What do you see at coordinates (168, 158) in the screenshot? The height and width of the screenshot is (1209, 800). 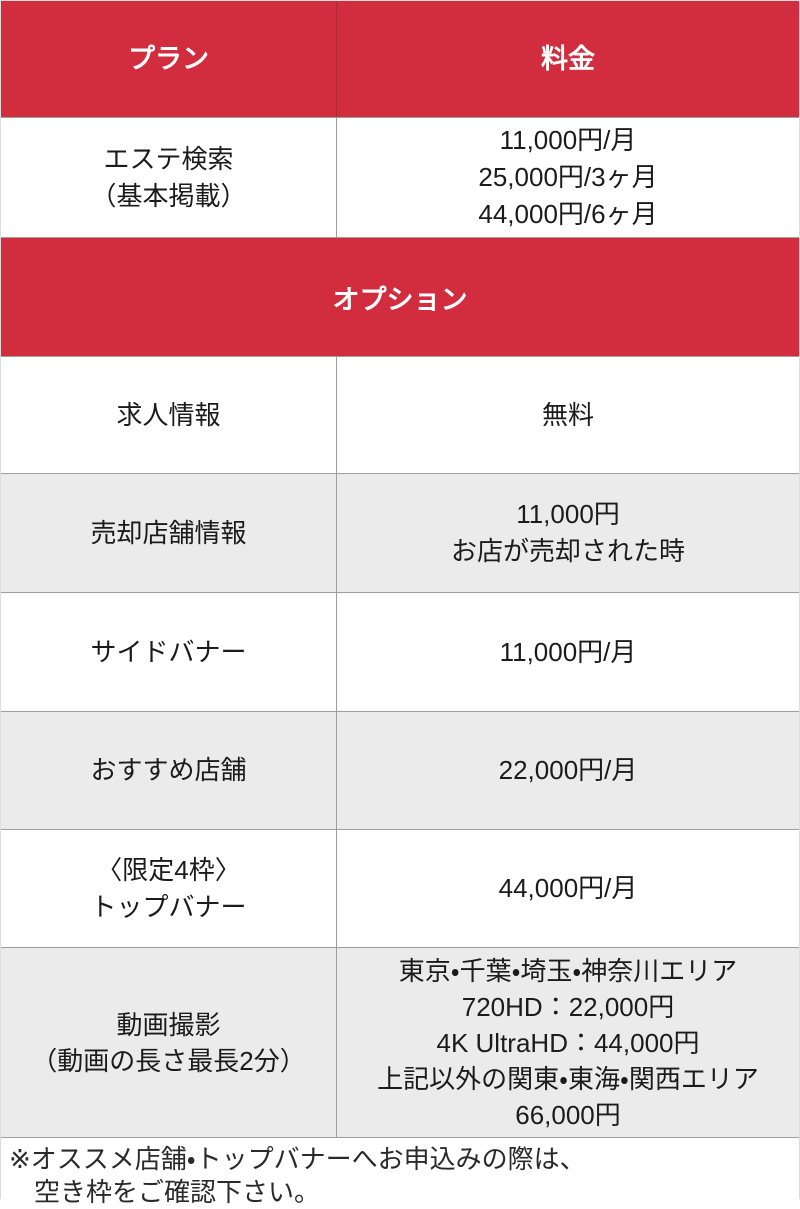 I see `plan-name-line: エステ検索` at bounding box center [168, 158].